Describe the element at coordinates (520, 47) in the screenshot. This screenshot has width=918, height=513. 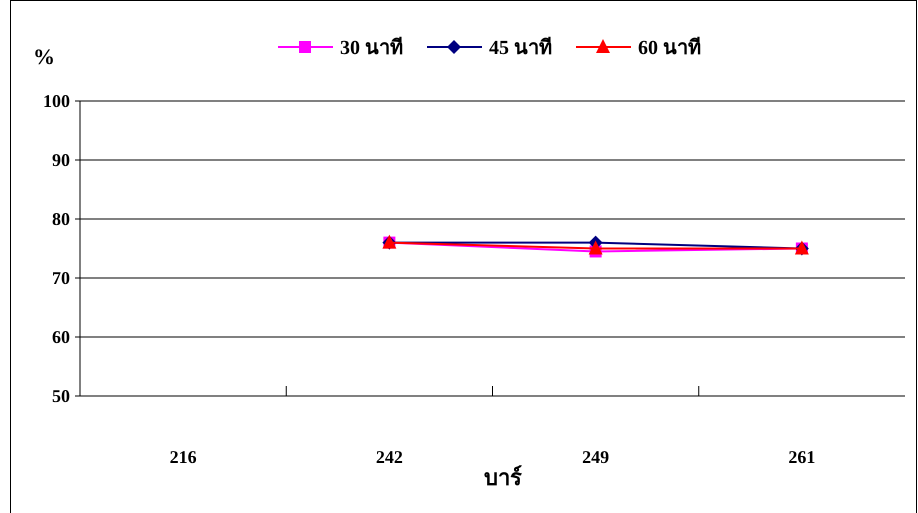
I see `legend-label: 45 นาที` at that location.